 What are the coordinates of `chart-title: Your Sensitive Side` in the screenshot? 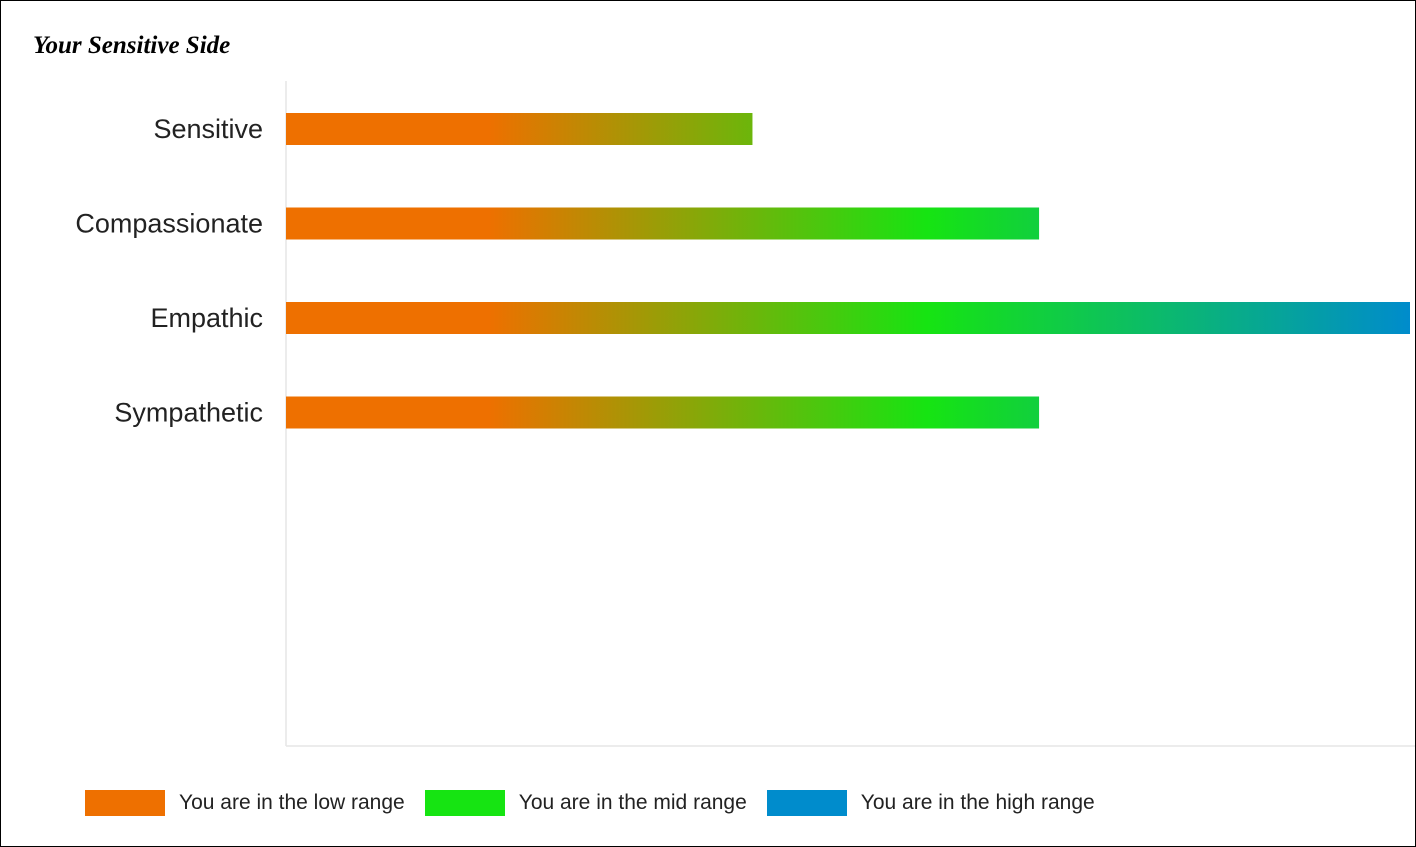 It's located at (132, 45).